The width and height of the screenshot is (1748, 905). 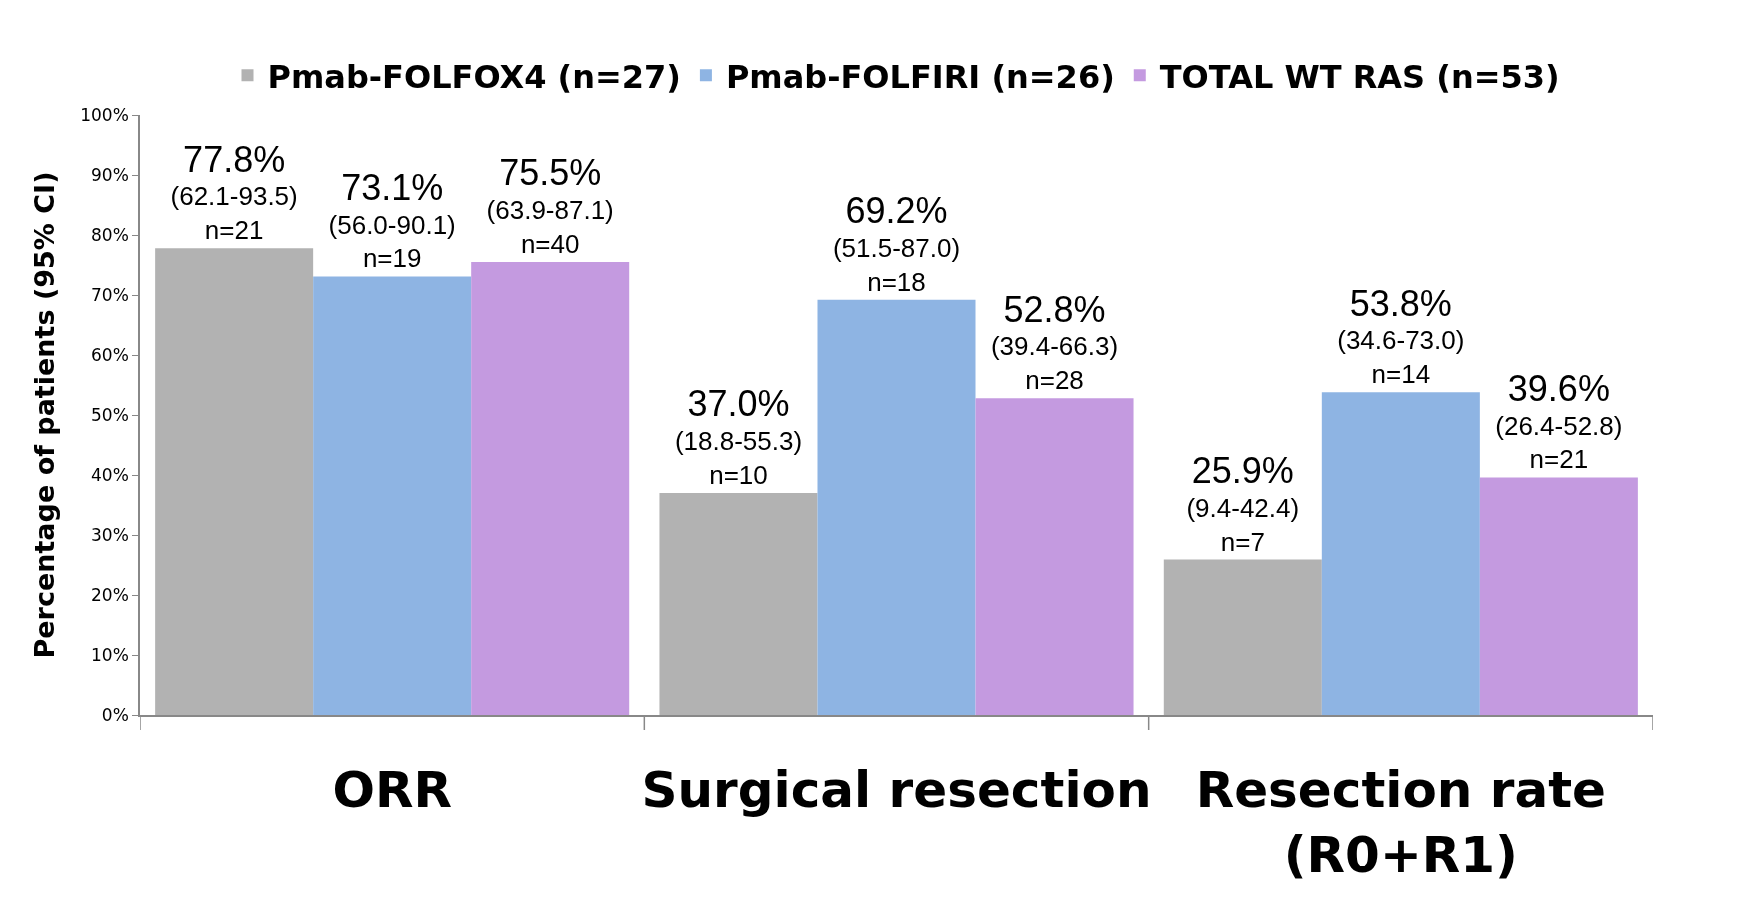 I want to click on y-tick-label: 20%, so click(x=110, y=594).